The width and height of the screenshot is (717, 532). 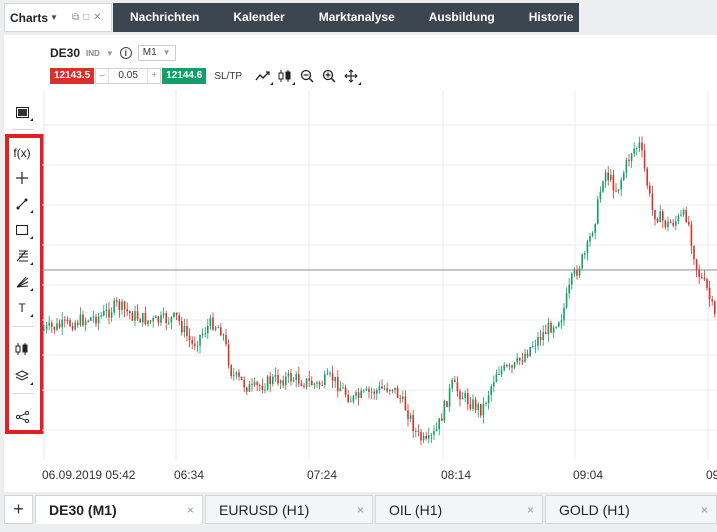 I want to click on sell-price-button: 12143.5, so click(x=72, y=76).